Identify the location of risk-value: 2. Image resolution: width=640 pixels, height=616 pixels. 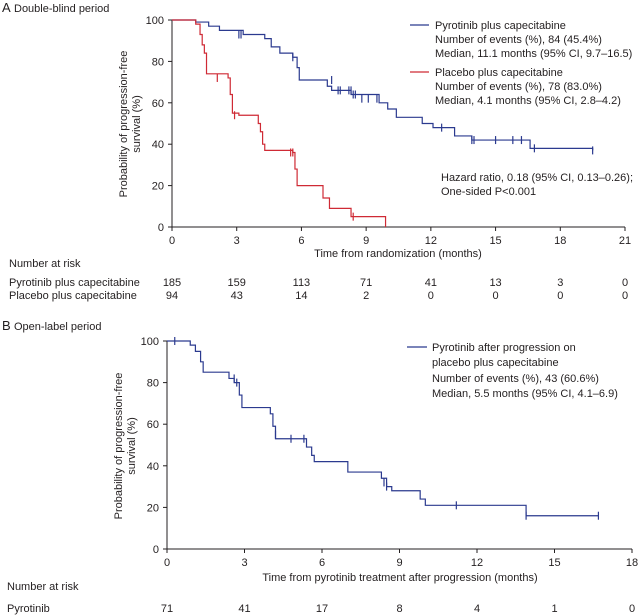
(366, 296).